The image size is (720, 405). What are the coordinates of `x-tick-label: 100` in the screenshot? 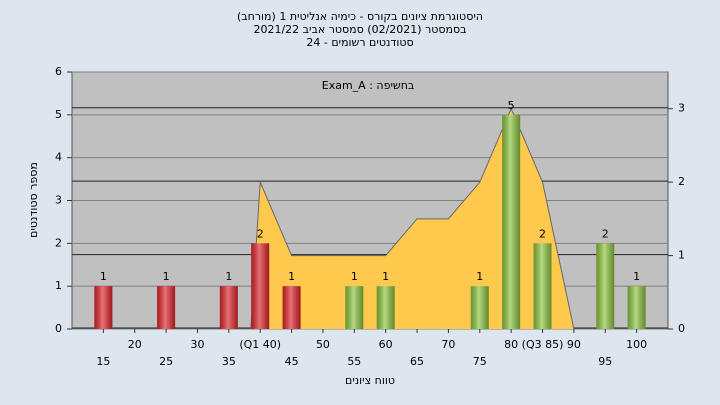 It's located at (636, 344).